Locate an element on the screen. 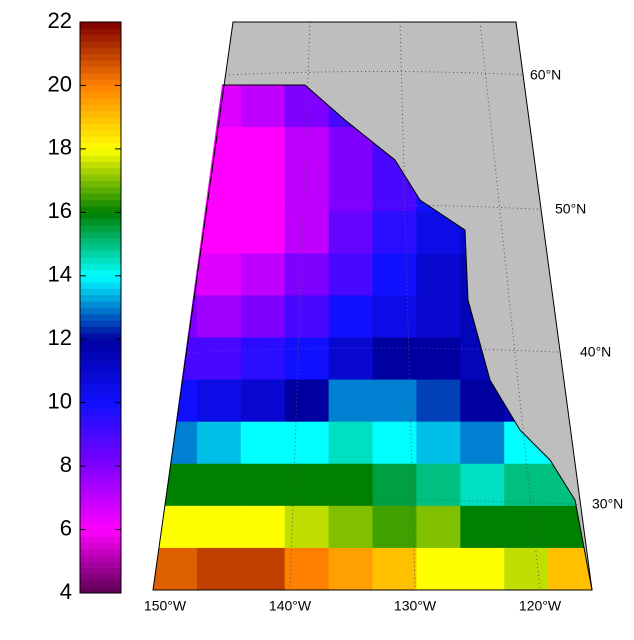 This screenshot has height=640, width=634. colorbar-frame is located at coordinates (100, 307).